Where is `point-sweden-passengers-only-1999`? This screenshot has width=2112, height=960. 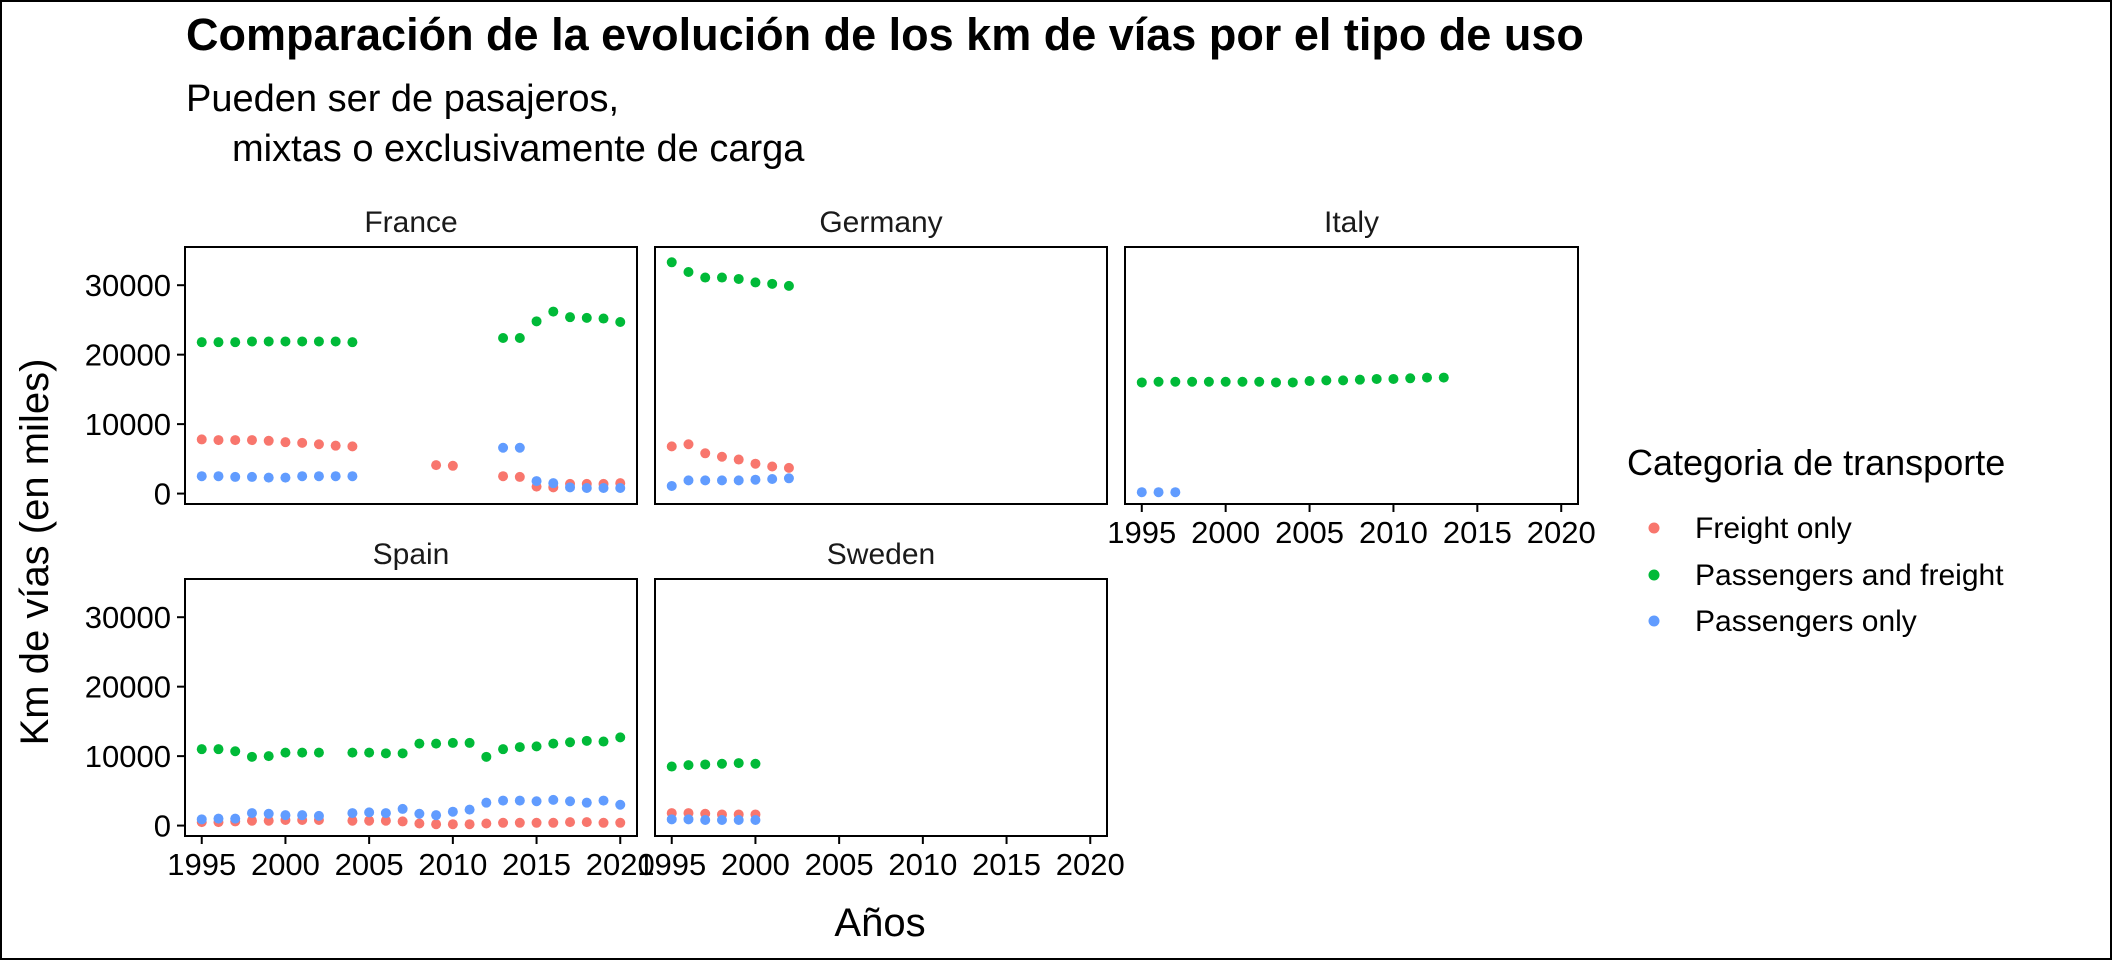 point-sweden-passengers-only-1999 is located at coordinates (738, 820).